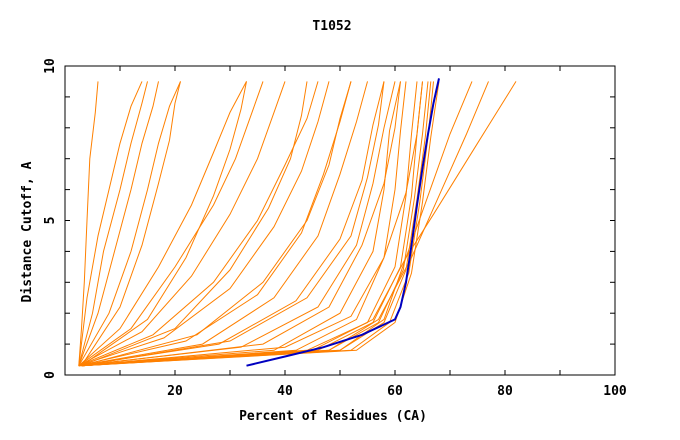  Describe the element at coordinates (50, 221) in the screenshot. I see `y-tick-label: 5` at that location.